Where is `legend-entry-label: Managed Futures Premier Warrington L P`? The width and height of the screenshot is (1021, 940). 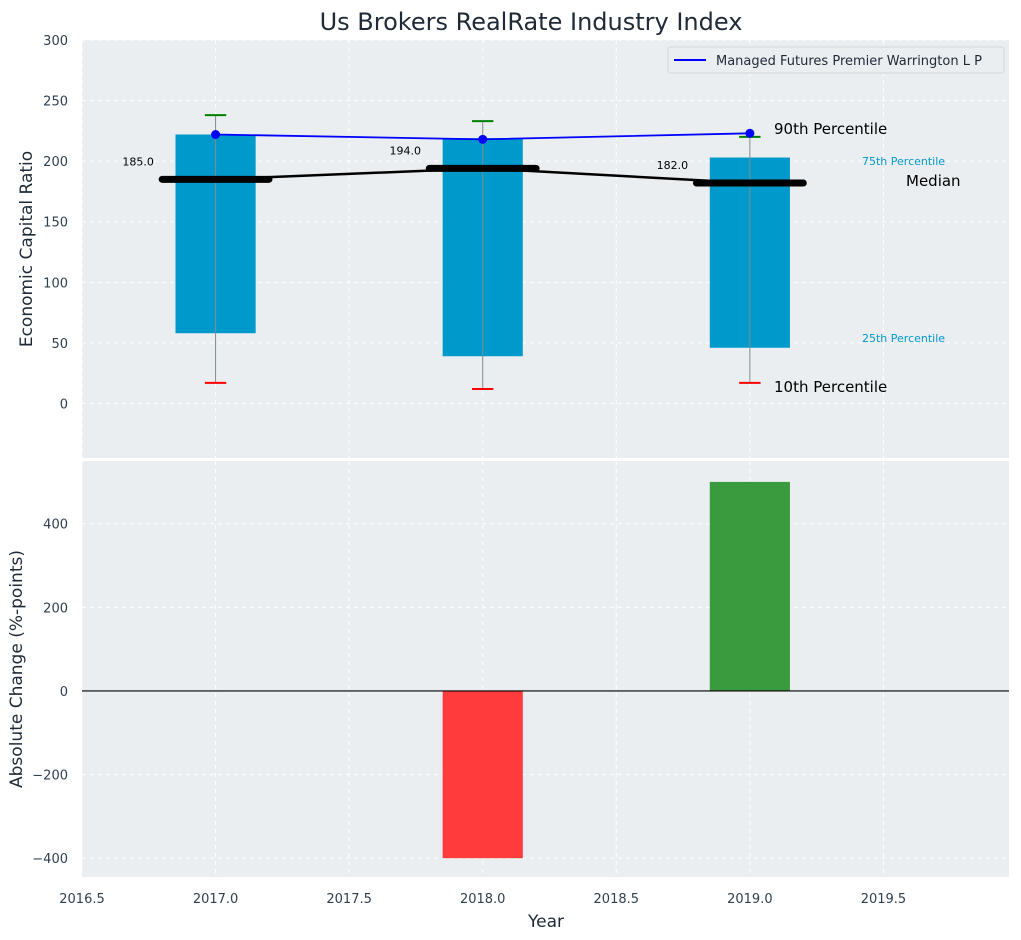
legend-entry-label: Managed Futures Premier Warrington L P is located at coordinates (849, 61).